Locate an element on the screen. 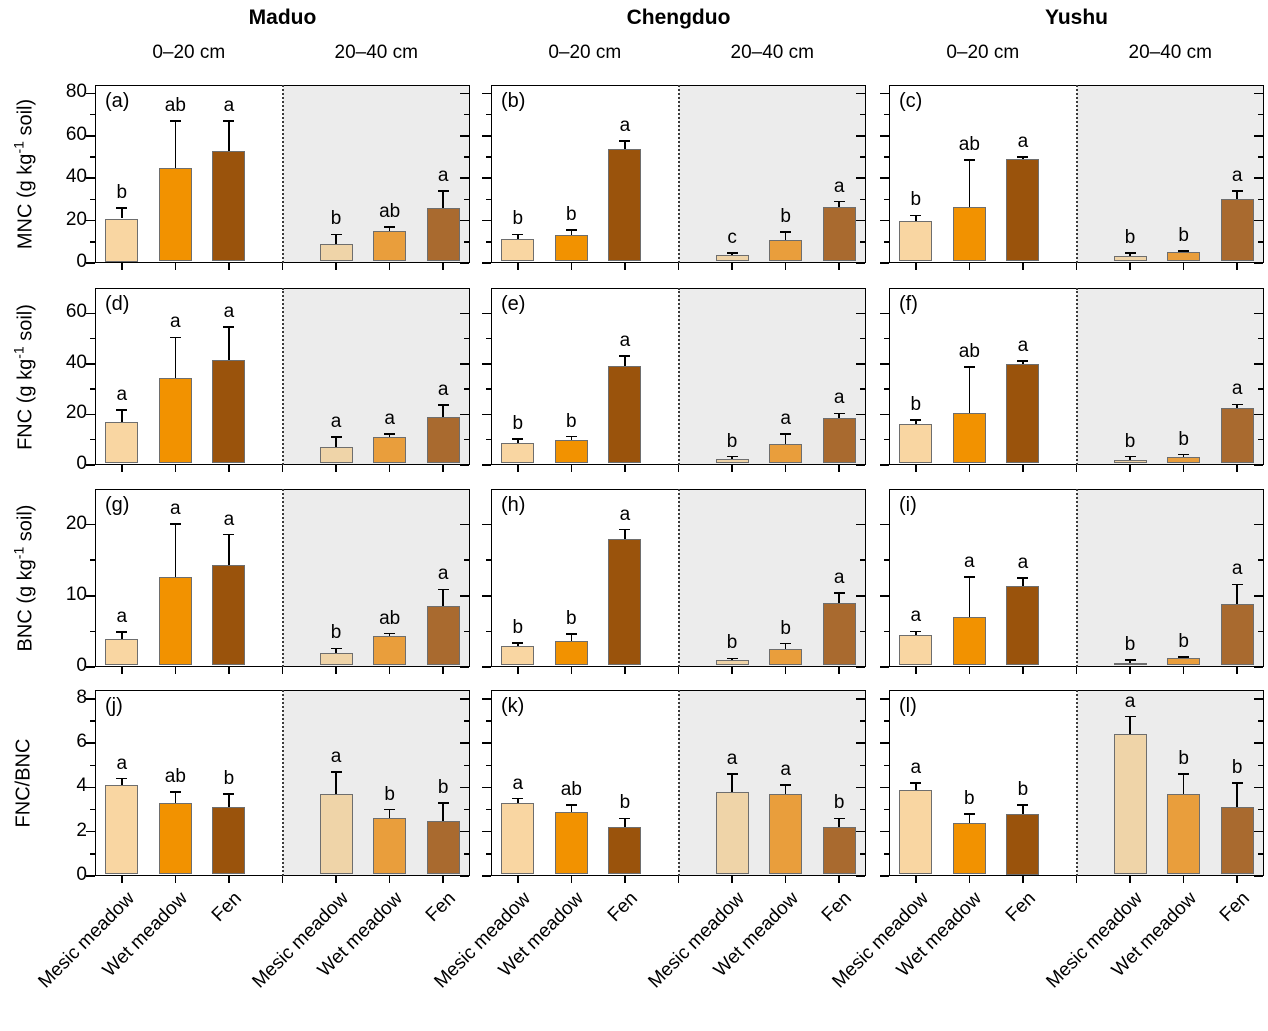 The image size is (1268, 1031). location-title-maduo: Maduo is located at coordinates (282, 17).